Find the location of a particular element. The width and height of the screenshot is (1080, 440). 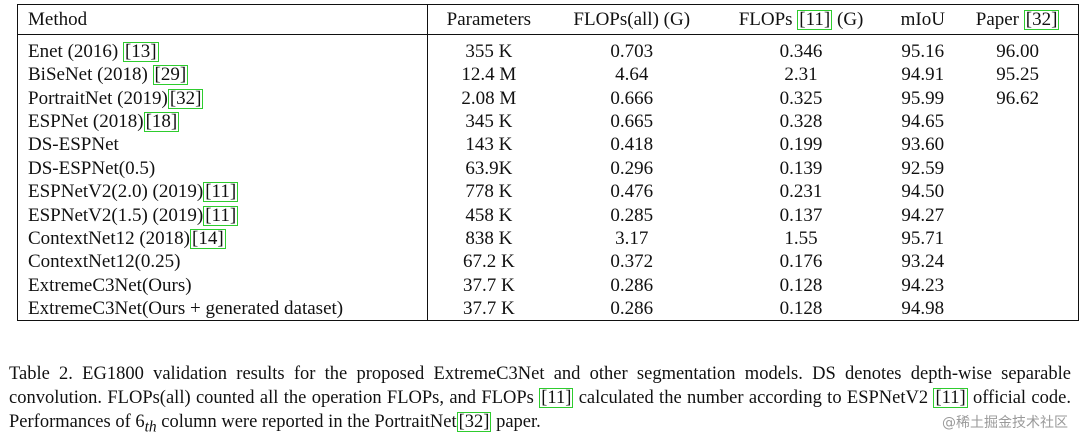

cell-miou: 94.23 is located at coordinates (923, 285).